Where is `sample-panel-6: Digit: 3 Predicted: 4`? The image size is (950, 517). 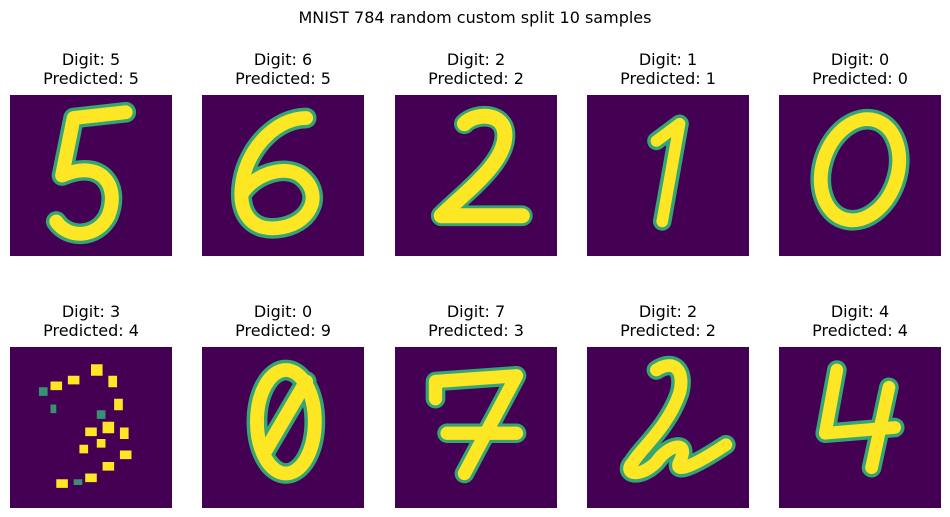 sample-panel-6: Digit: 3 Predicted: 4 is located at coordinates (91, 405).